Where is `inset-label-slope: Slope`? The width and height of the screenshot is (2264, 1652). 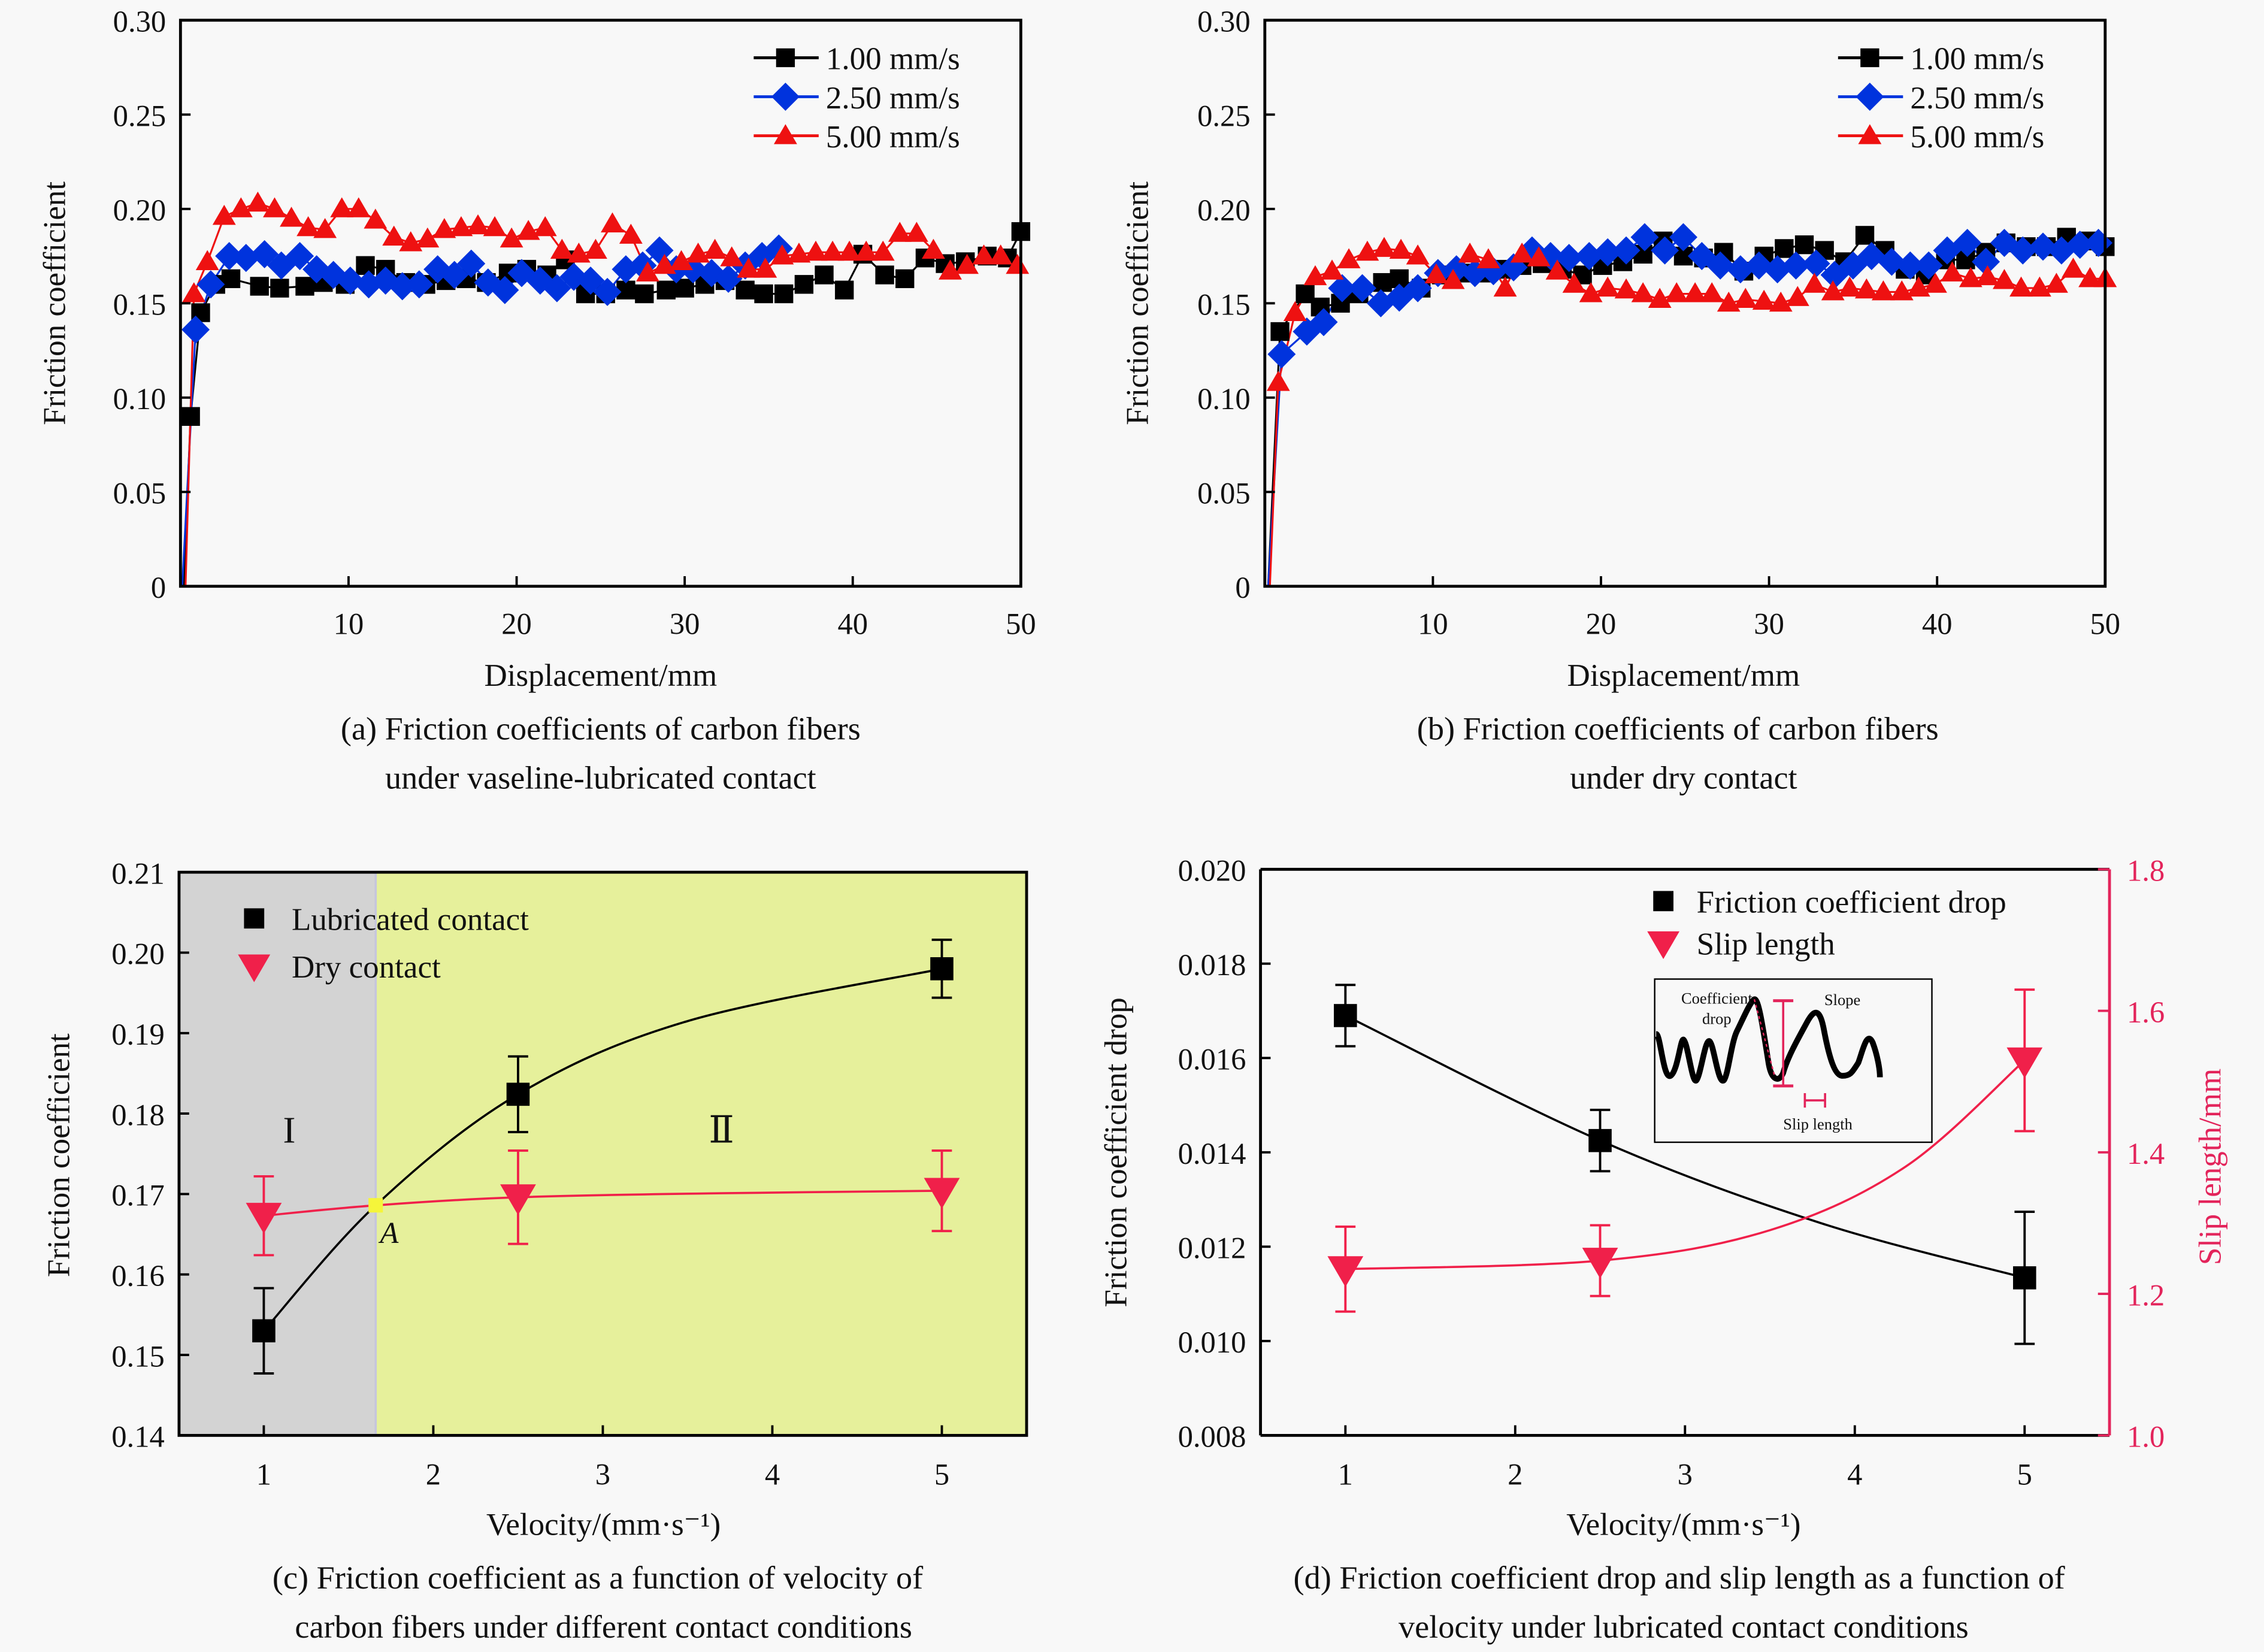 inset-label-slope: Slope is located at coordinates (1842, 1000).